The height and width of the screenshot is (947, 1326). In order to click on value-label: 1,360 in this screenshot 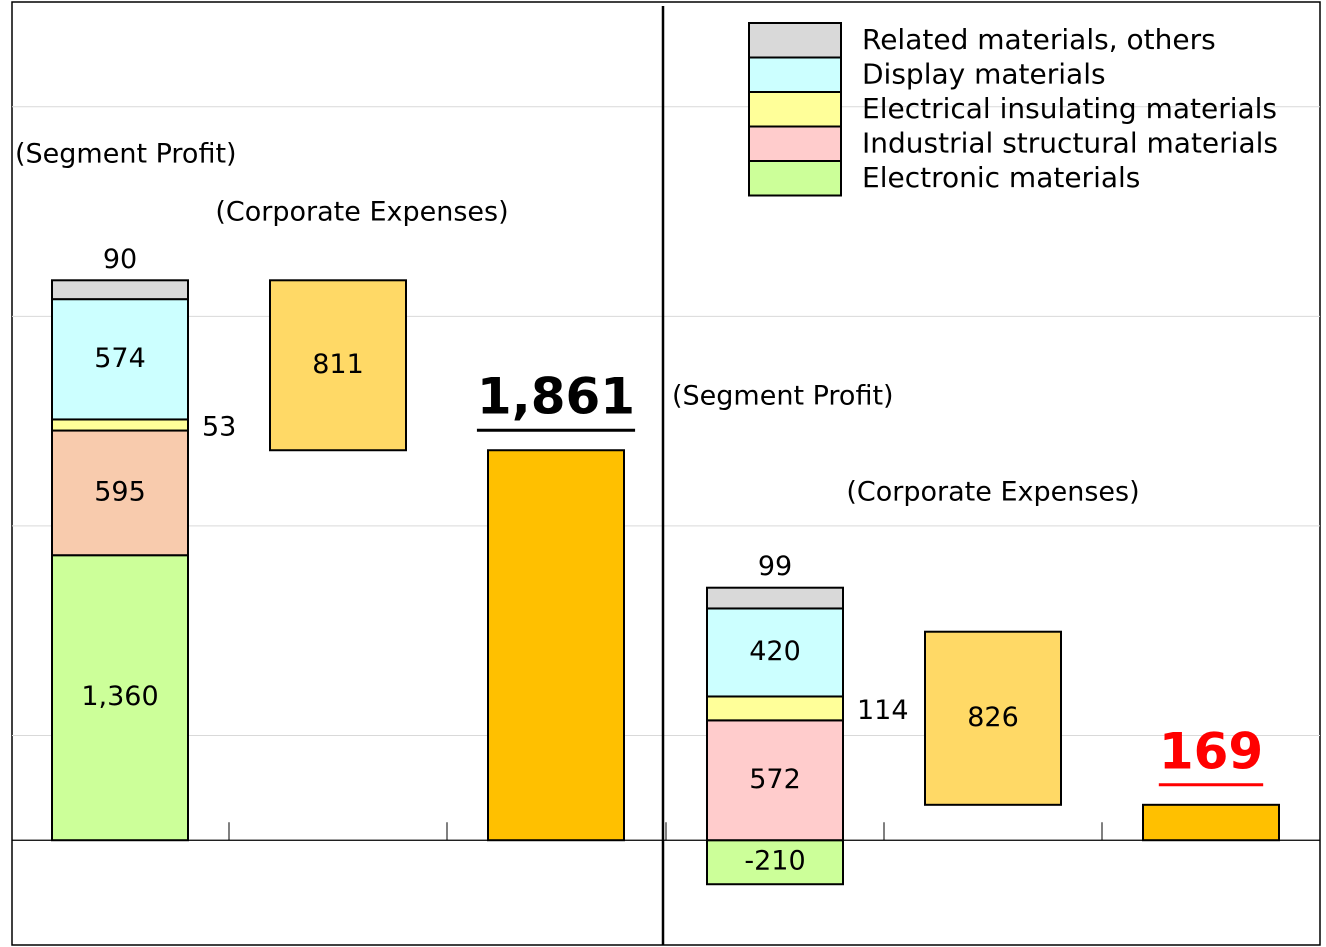, I will do `click(119, 696)`.